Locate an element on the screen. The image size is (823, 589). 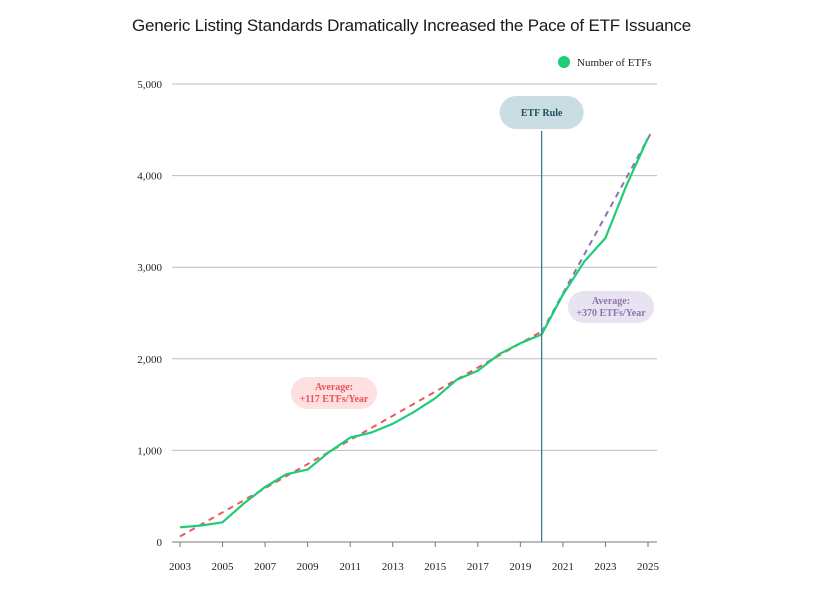
x-tick-label: 2021 is located at coordinates (563, 567).